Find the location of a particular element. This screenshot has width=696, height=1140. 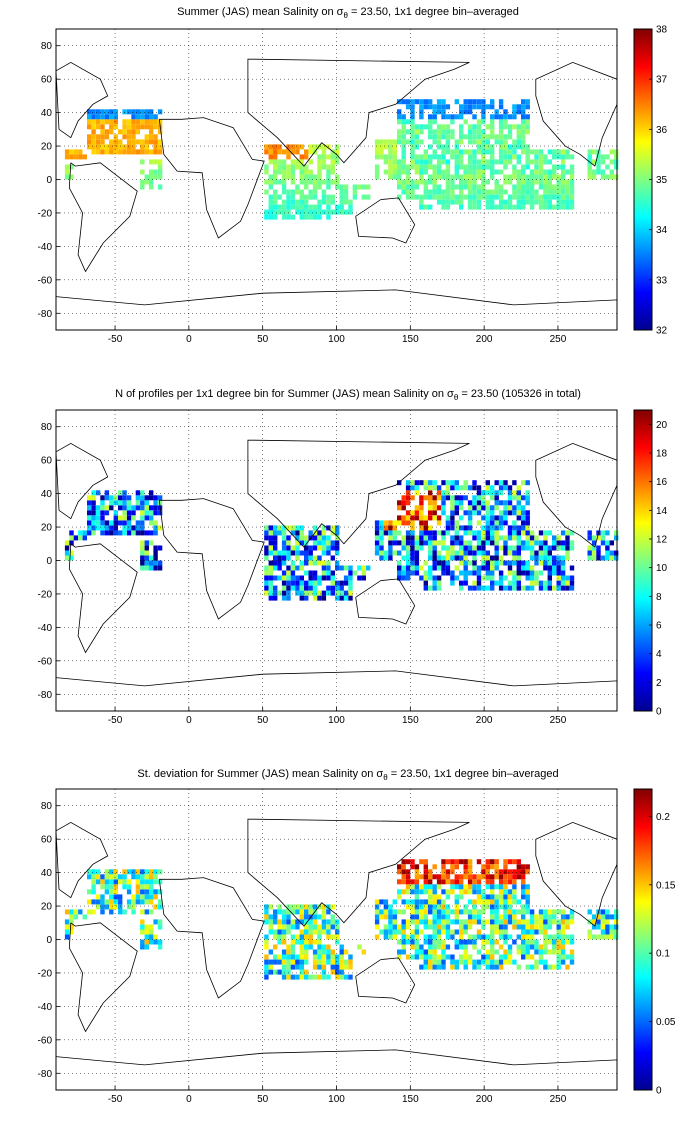

colorbar-gradient is located at coordinates (643, 560).